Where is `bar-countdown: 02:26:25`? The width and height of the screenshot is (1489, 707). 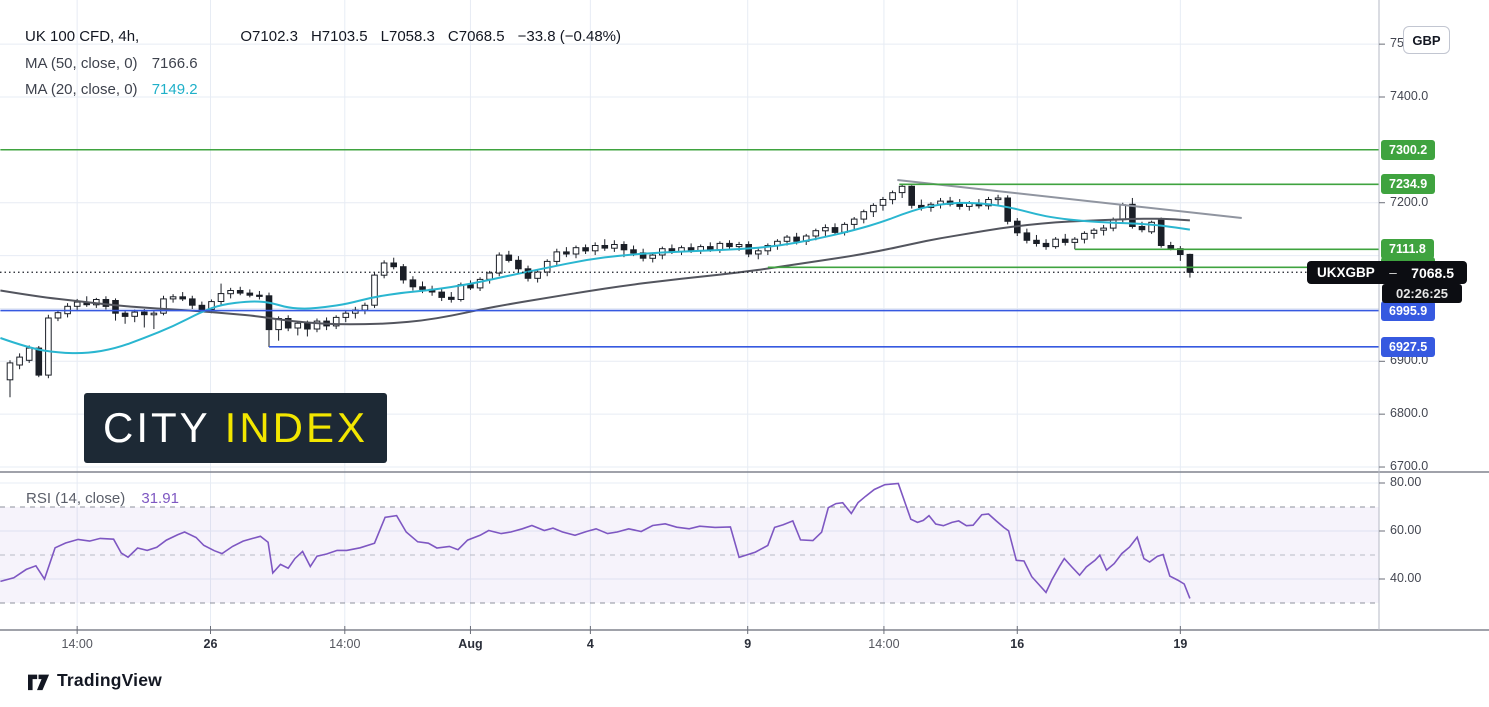 bar-countdown: 02:26:25 is located at coordinates (1422, 293).